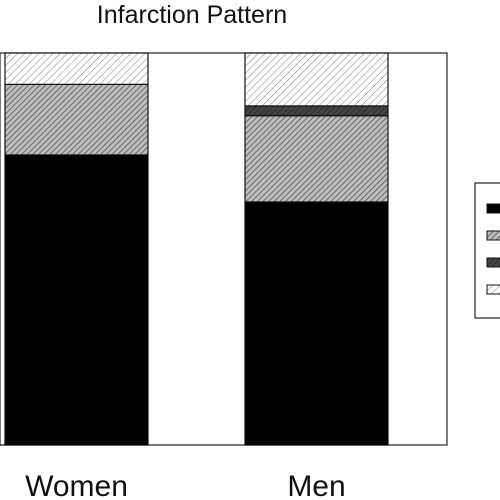 This screenshot has height=500, width=500. I want to click on legend-swatch-gray-hatched, so click(493, 235).